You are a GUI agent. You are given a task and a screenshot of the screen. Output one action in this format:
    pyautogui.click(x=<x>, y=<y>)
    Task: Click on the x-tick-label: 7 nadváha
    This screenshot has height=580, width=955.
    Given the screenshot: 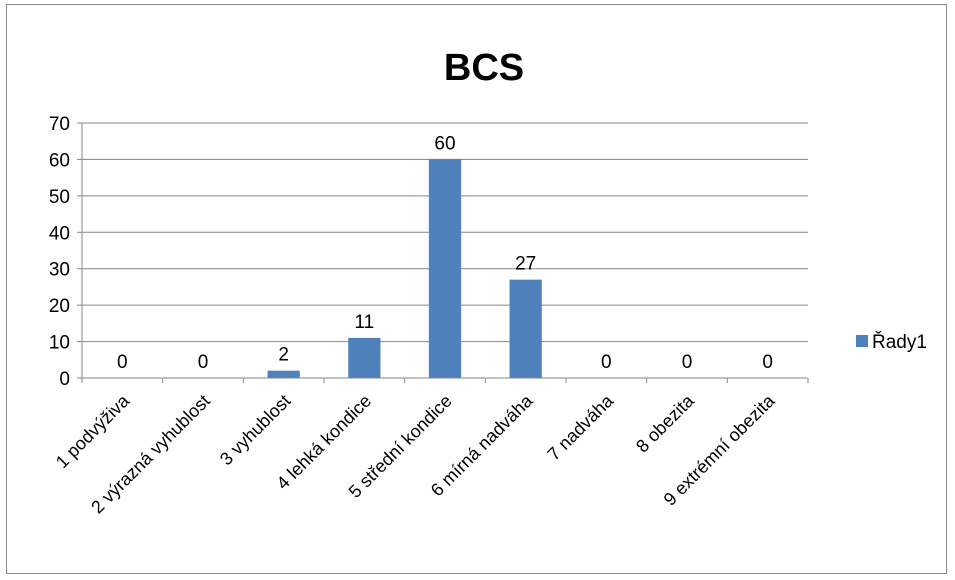 What is the action you would take?
    pyautogui.click(x=581, y=427)
    